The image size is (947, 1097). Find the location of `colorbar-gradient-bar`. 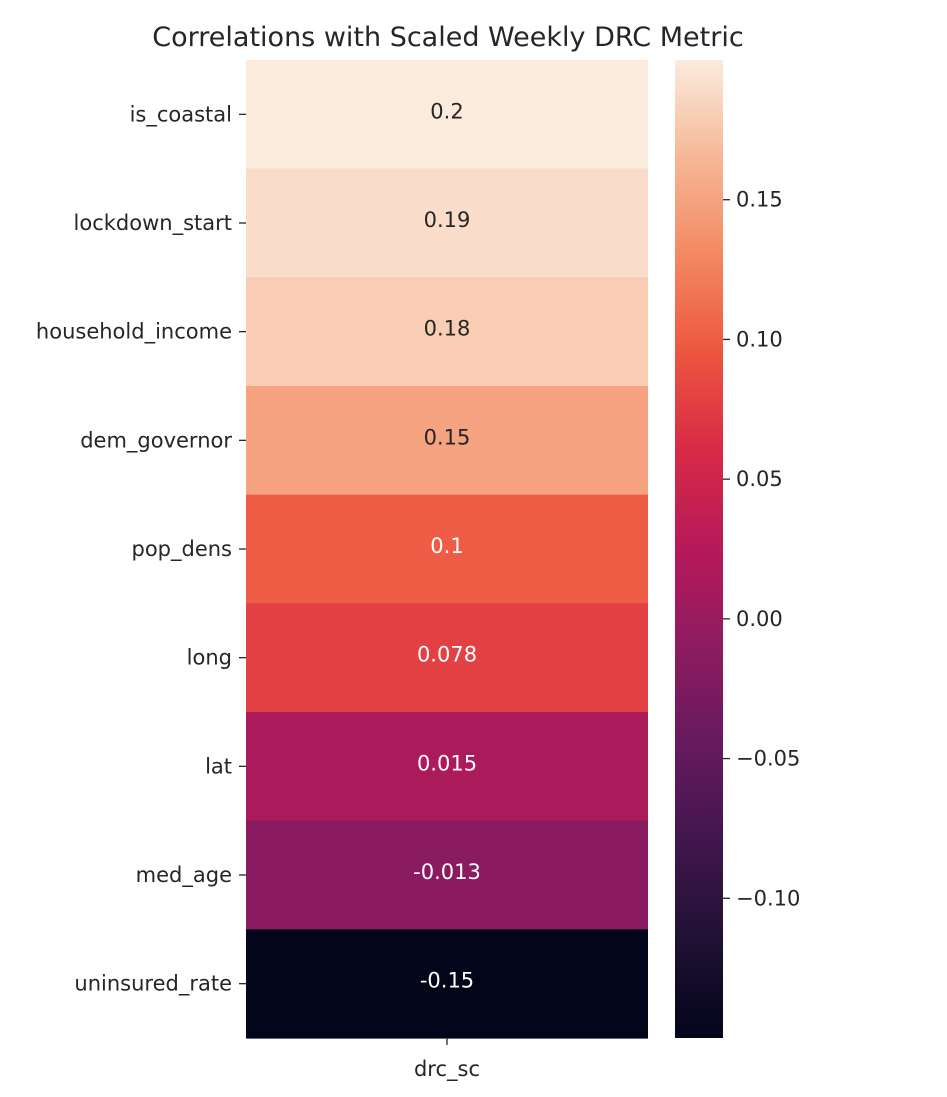

colorbar-gradient-bar is located at coordinates (699, 549).